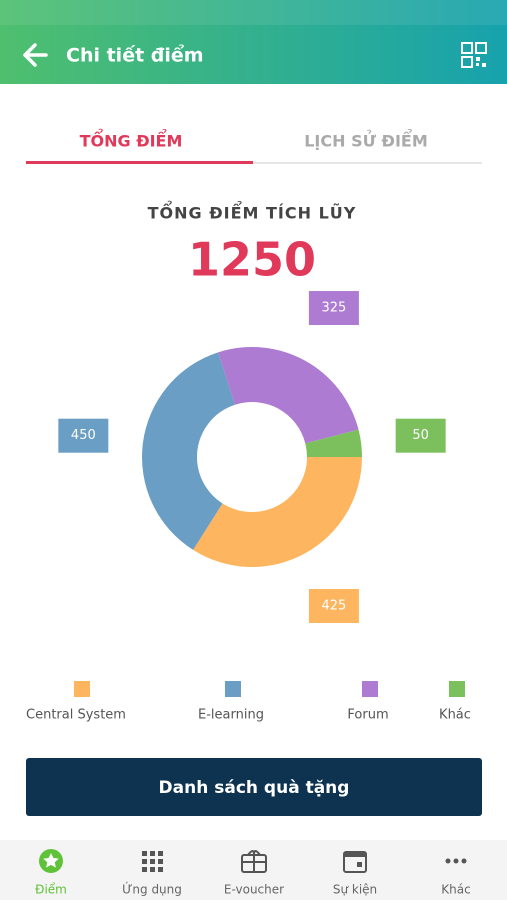  I want to click on button-label: Danh sách quà tặng, so click(254, 788).